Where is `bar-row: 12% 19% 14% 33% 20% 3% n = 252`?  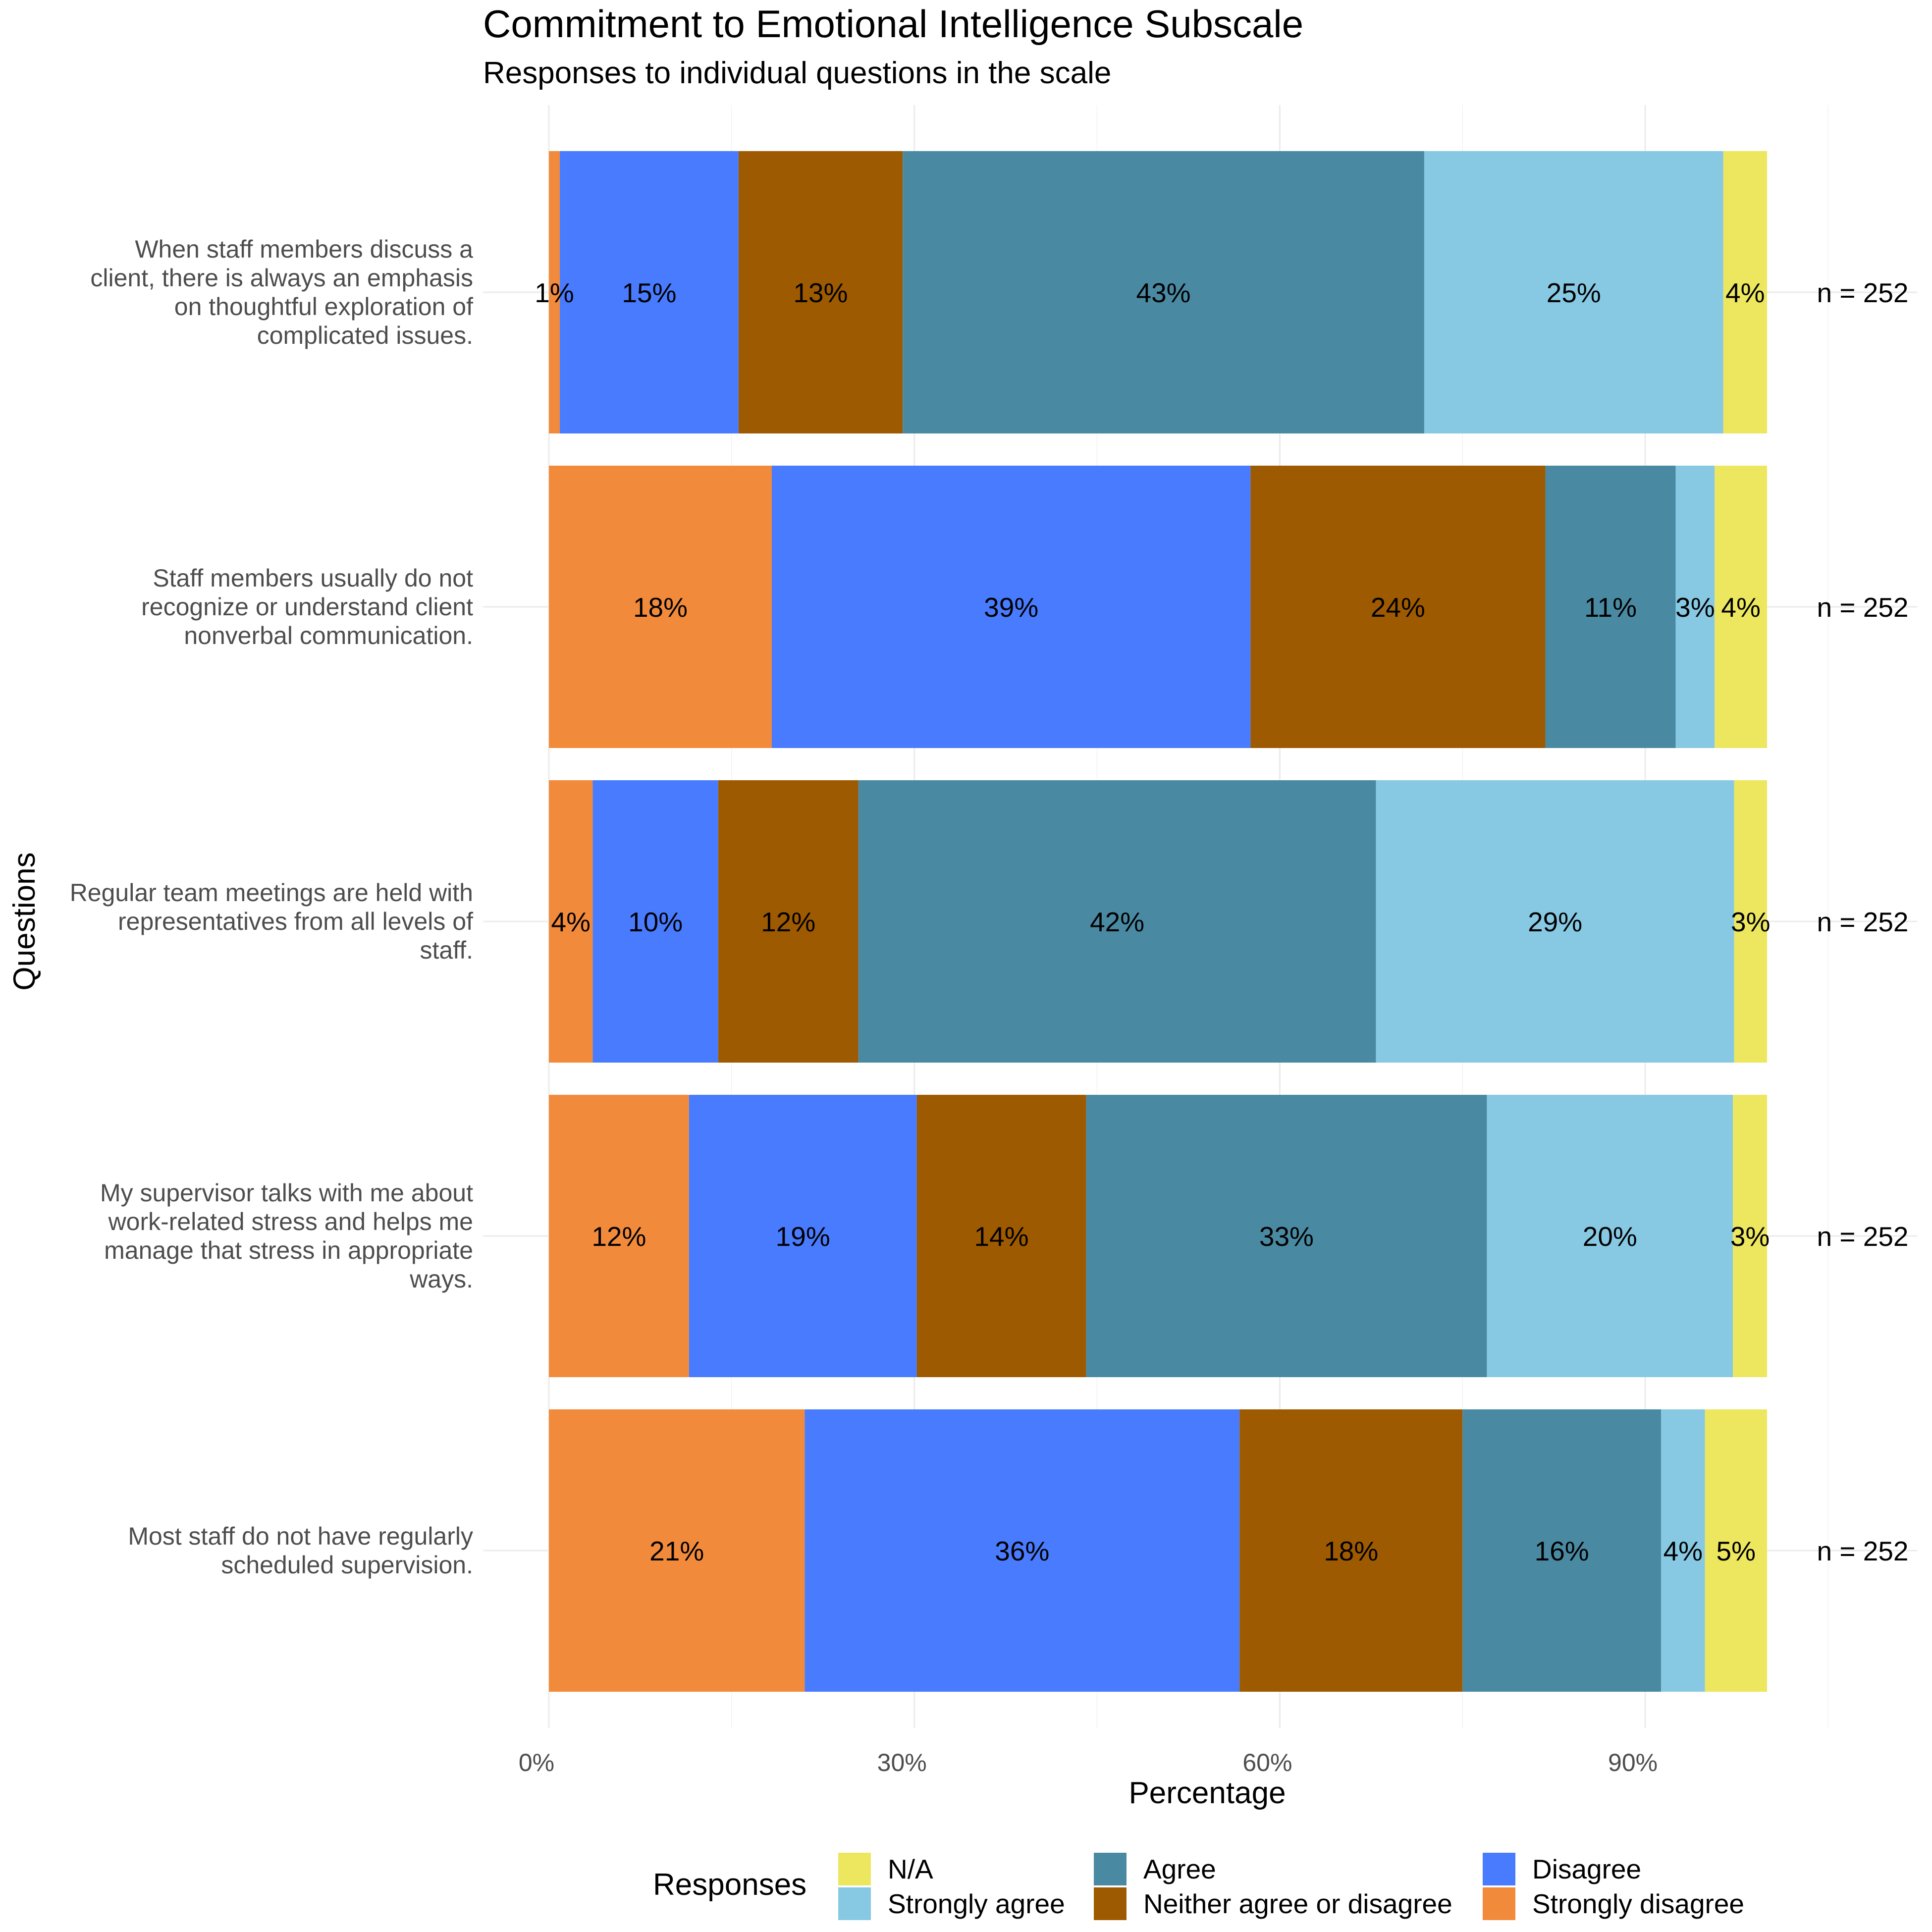
bar-row: 12% 19% 14% 33% 20% 3% n = 252 is located at coordinates (1229, 1236).